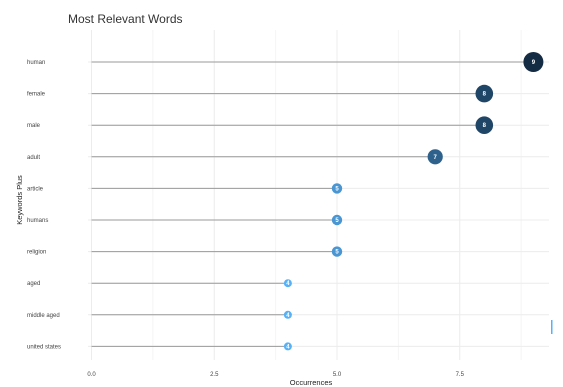  I want to click on category-label: aged, so click(33, 284).